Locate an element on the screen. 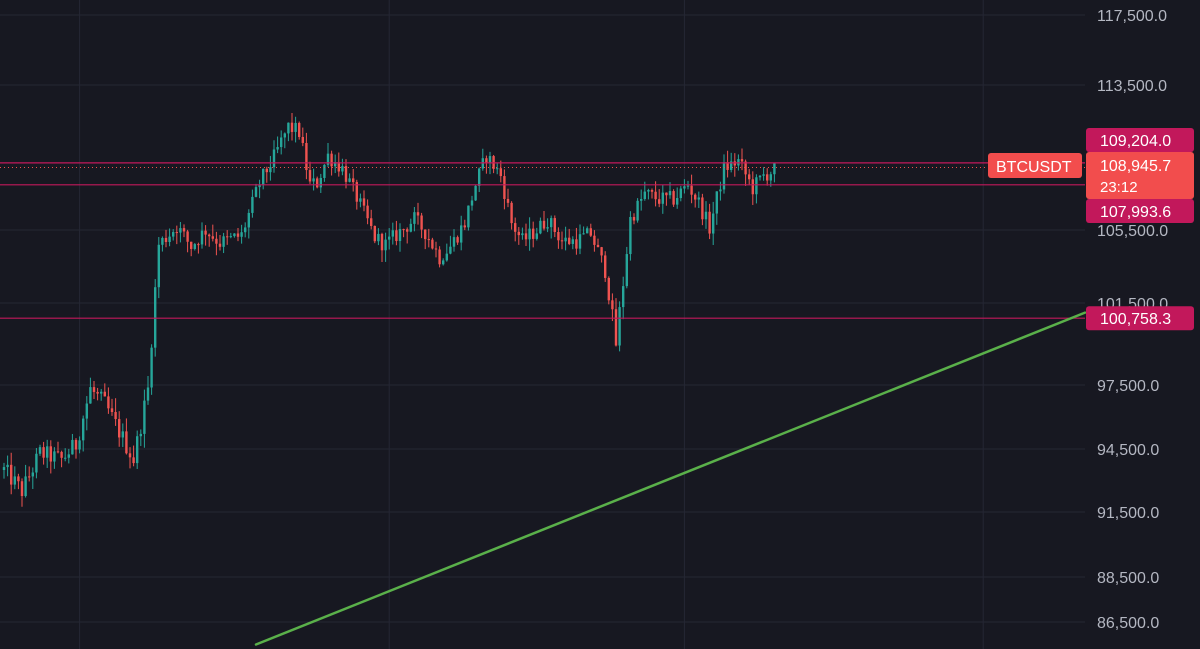 This screenshot has height=649, width=1200. symbol-tag-bg is located at coordinates (1035, 165).